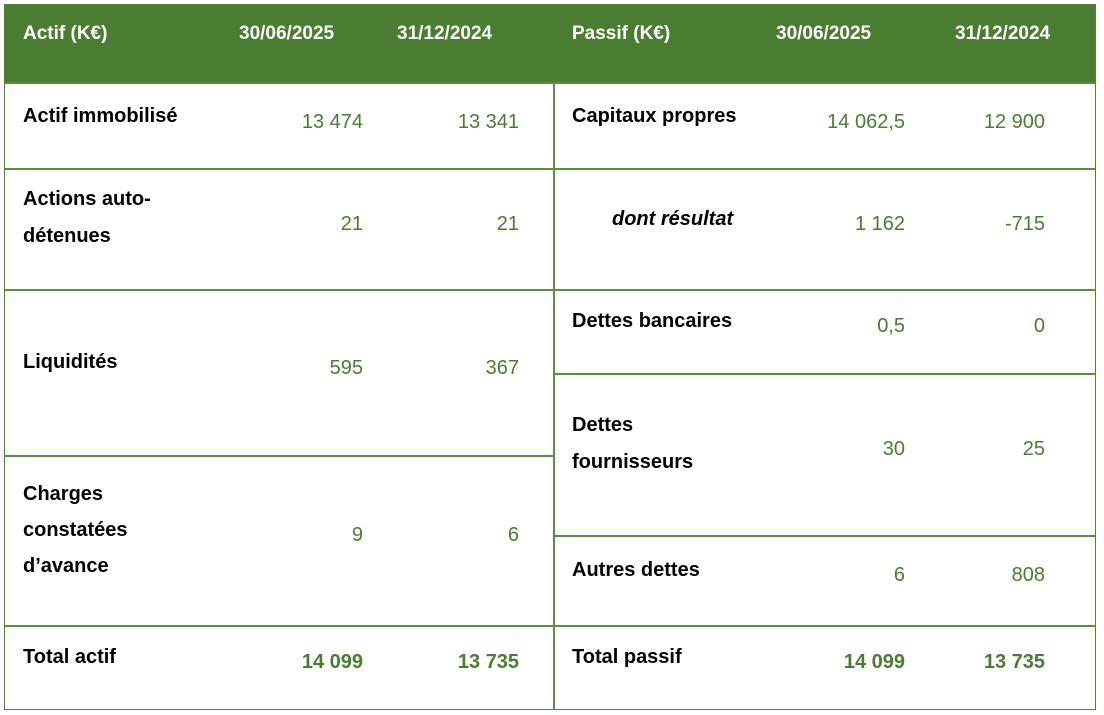  Describe the element at coordinates (67, 236) in the screenshot. I see `label-line: détenues` at that location.